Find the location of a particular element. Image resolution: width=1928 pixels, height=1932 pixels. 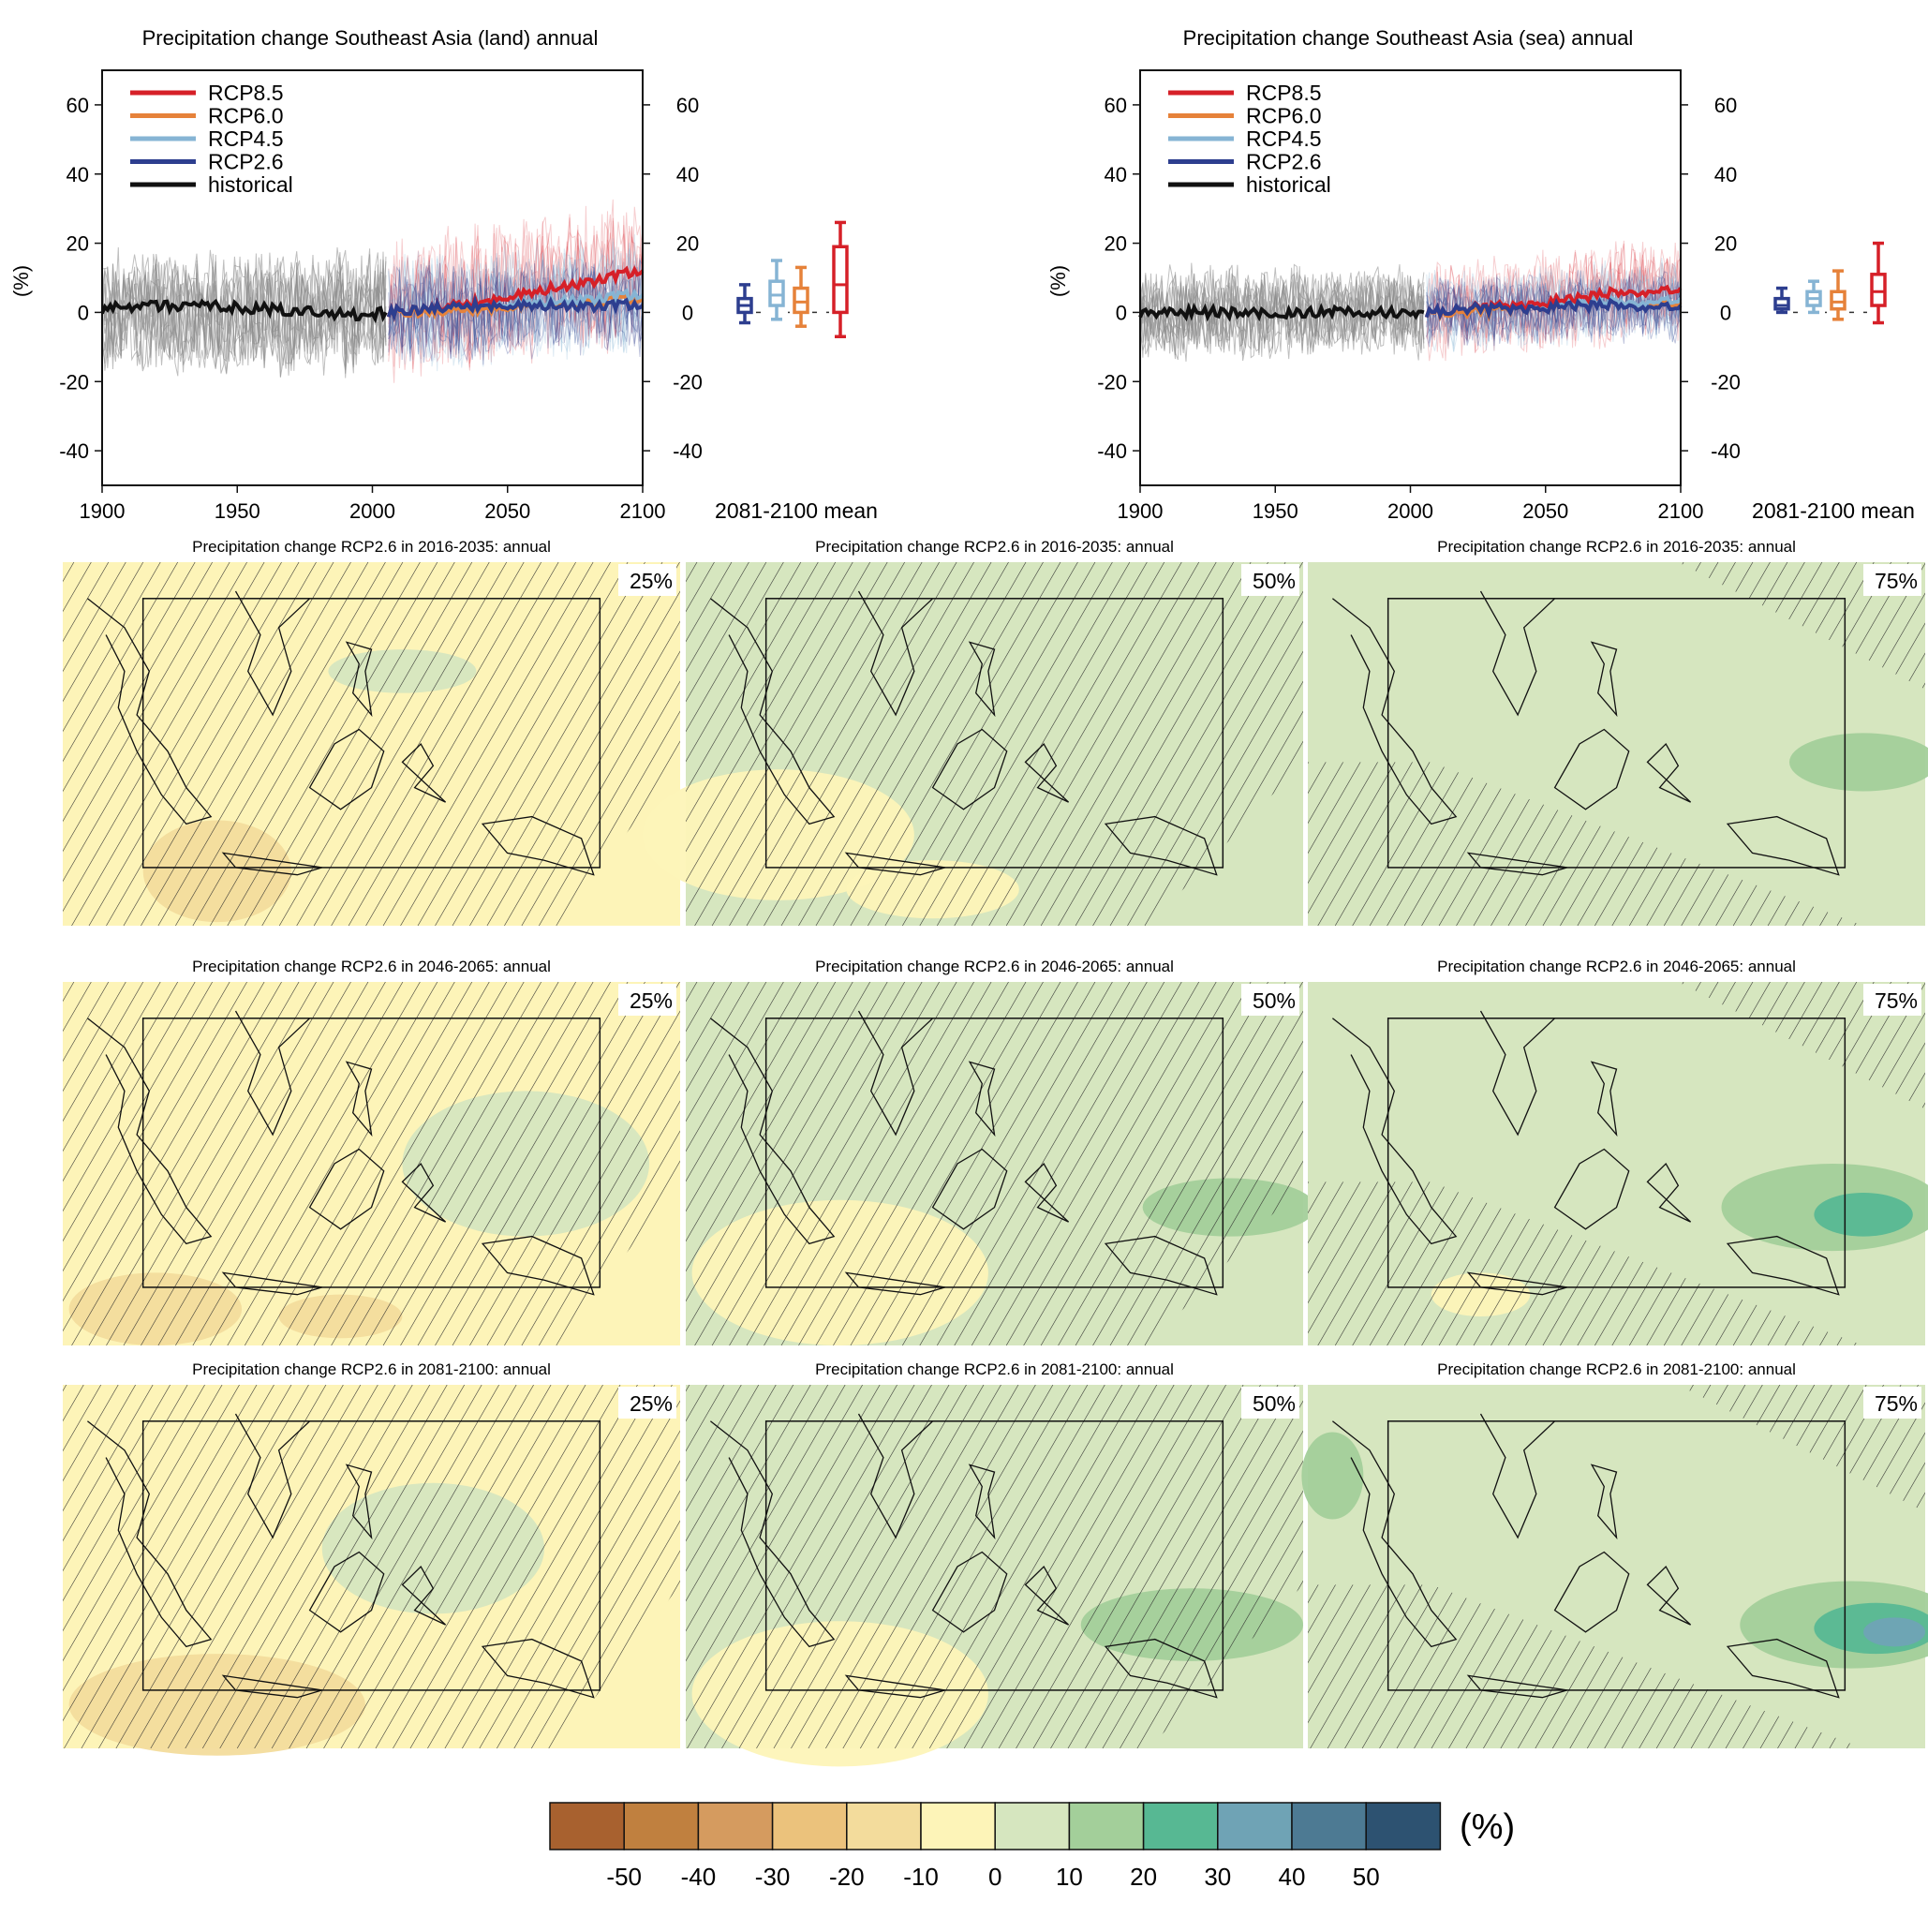

y-tick-label: -20 is located at coordinates (1112, 382).